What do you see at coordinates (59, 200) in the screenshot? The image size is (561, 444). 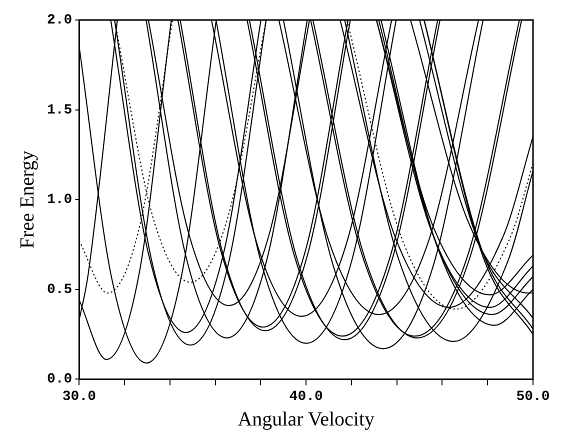 I see `y-tick-label: 1.0` at bounding box center [59, 200].